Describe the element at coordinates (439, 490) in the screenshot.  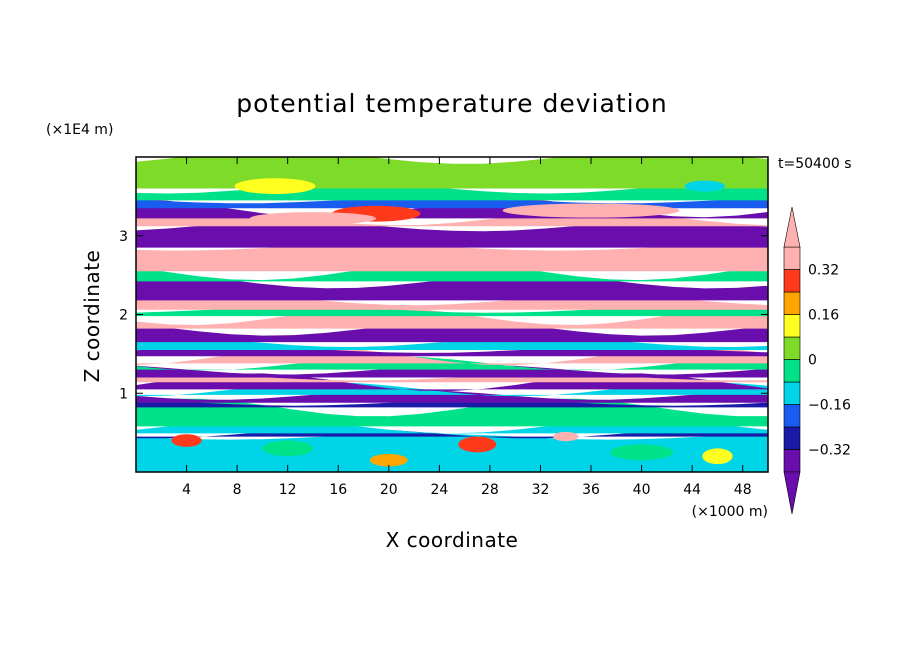
I see `x-tick-label: 24` at that location.